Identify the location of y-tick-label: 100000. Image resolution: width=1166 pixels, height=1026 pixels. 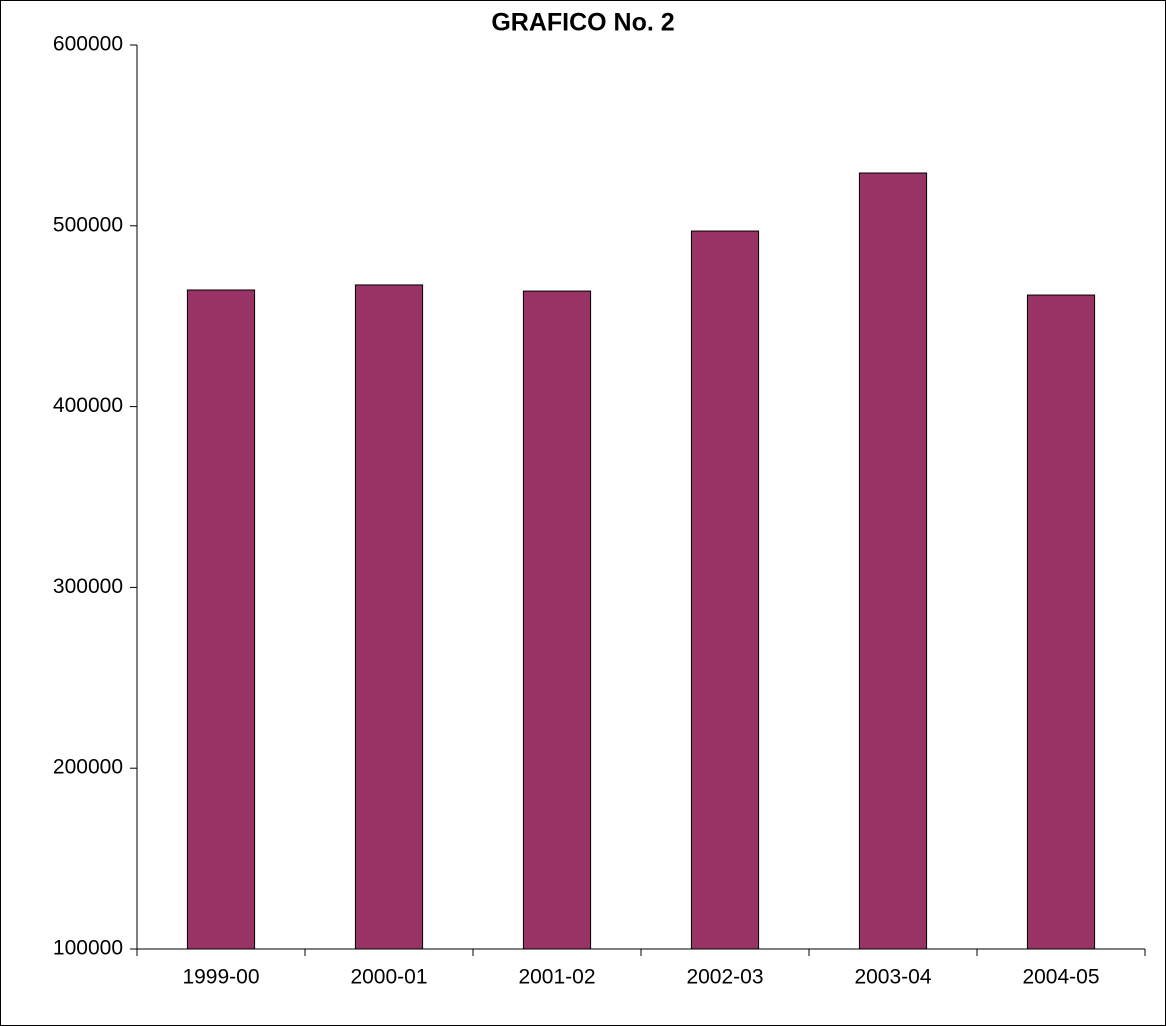
(88, 948).